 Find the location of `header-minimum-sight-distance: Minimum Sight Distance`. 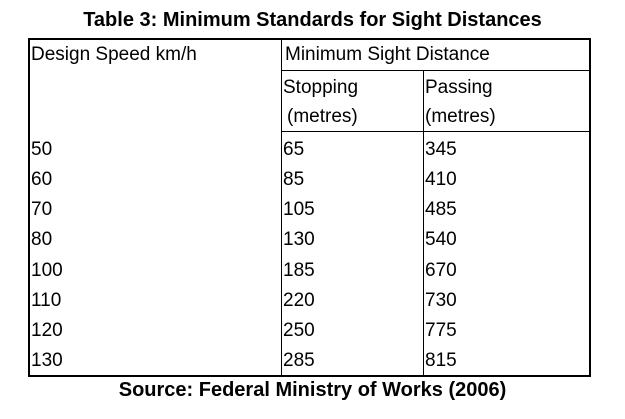

header-minimum-sight-distance: Minimum Sight Distance is located at coordinates (387, 54).